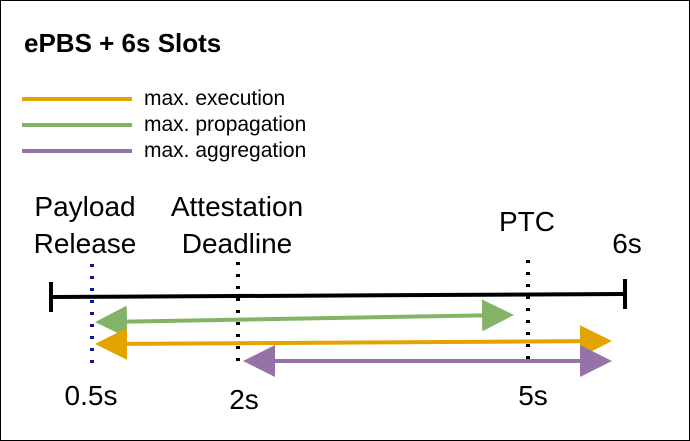 The image size is (690, 441). I want to click on legend-item-propagation: max. propagation, so click(192, 125).